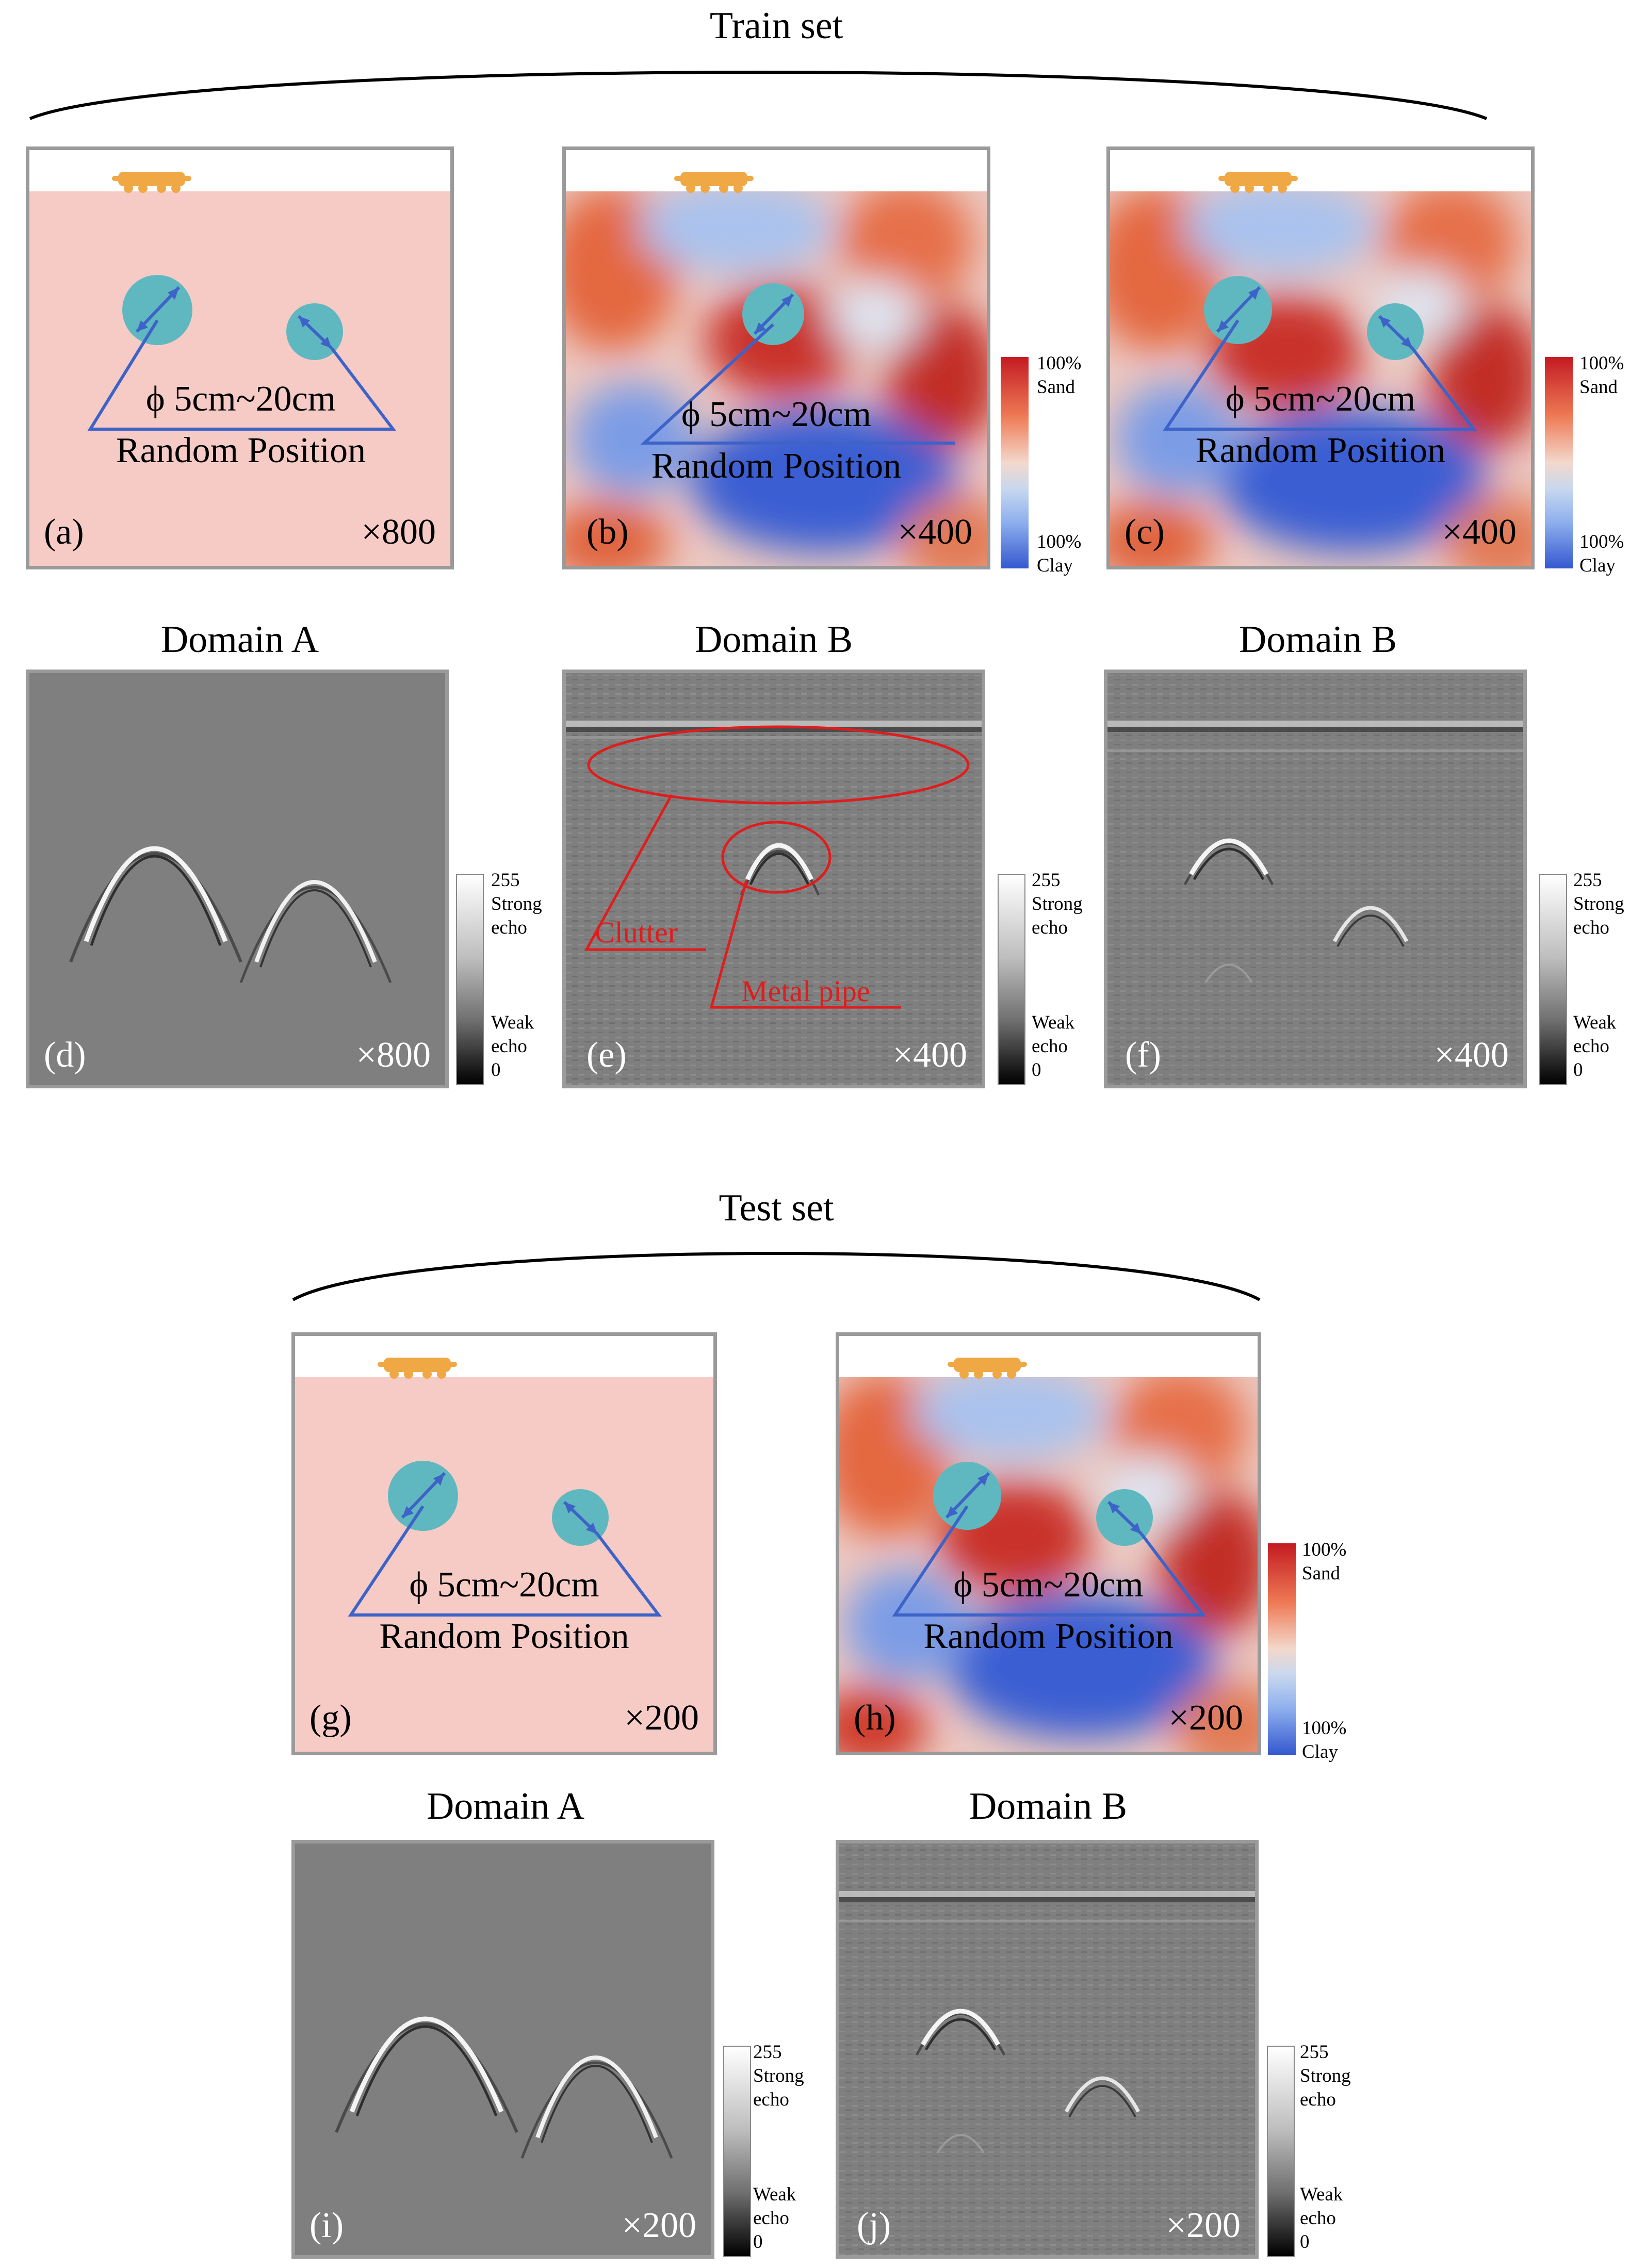 The height and width of the screenshot is (2268, 1646). Describe the element at coordinates (776, 26) in the screenshot. I see `train-set-title: Train set` at that location.